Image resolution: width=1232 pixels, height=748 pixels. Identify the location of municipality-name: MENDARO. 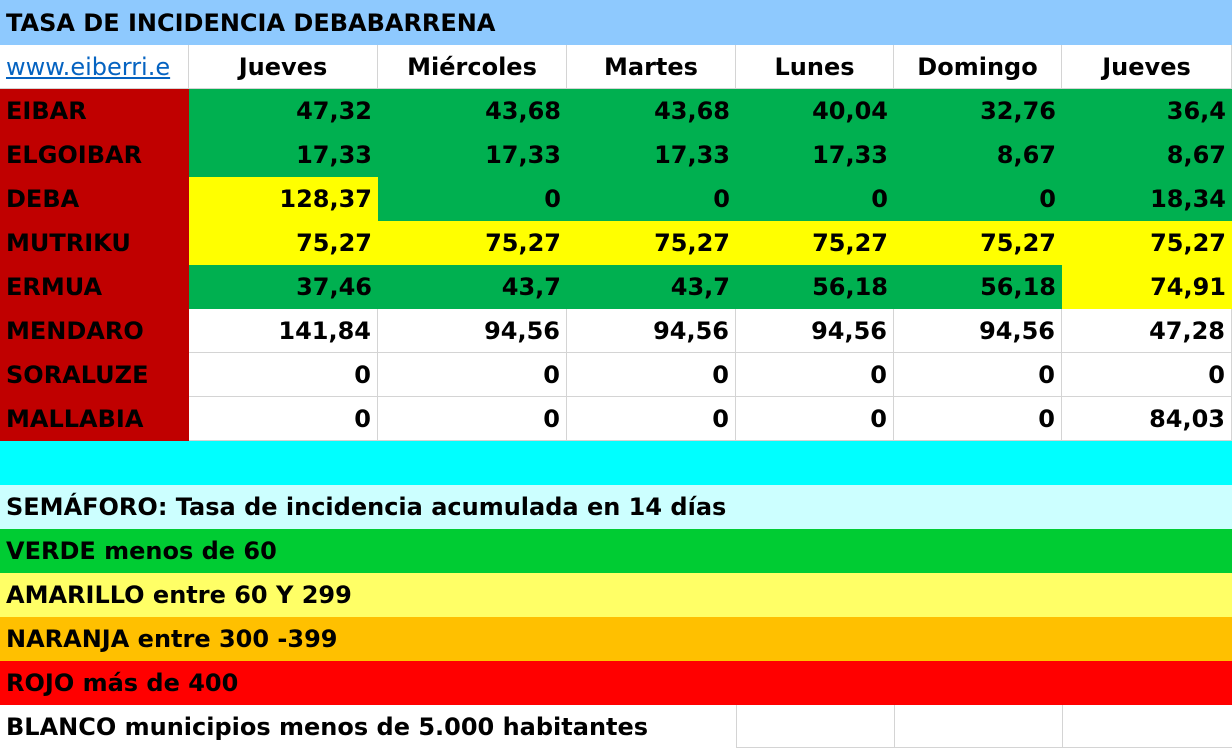
(94, 331).